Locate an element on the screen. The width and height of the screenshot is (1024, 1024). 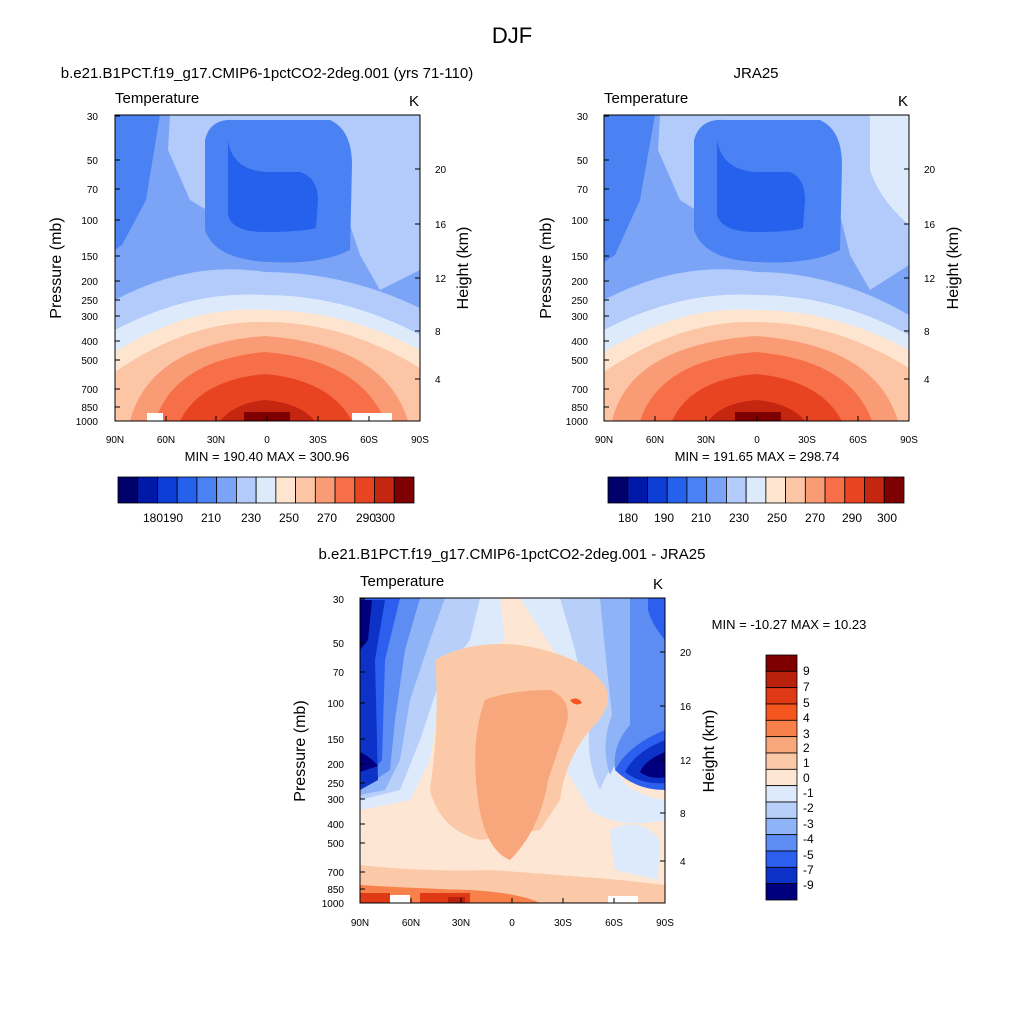
colorbar-labels: 9 7 5 4 3 2 1 0 -1 -2 -3 -4 -5 -7 -9 is located at coordinates (808, 778).